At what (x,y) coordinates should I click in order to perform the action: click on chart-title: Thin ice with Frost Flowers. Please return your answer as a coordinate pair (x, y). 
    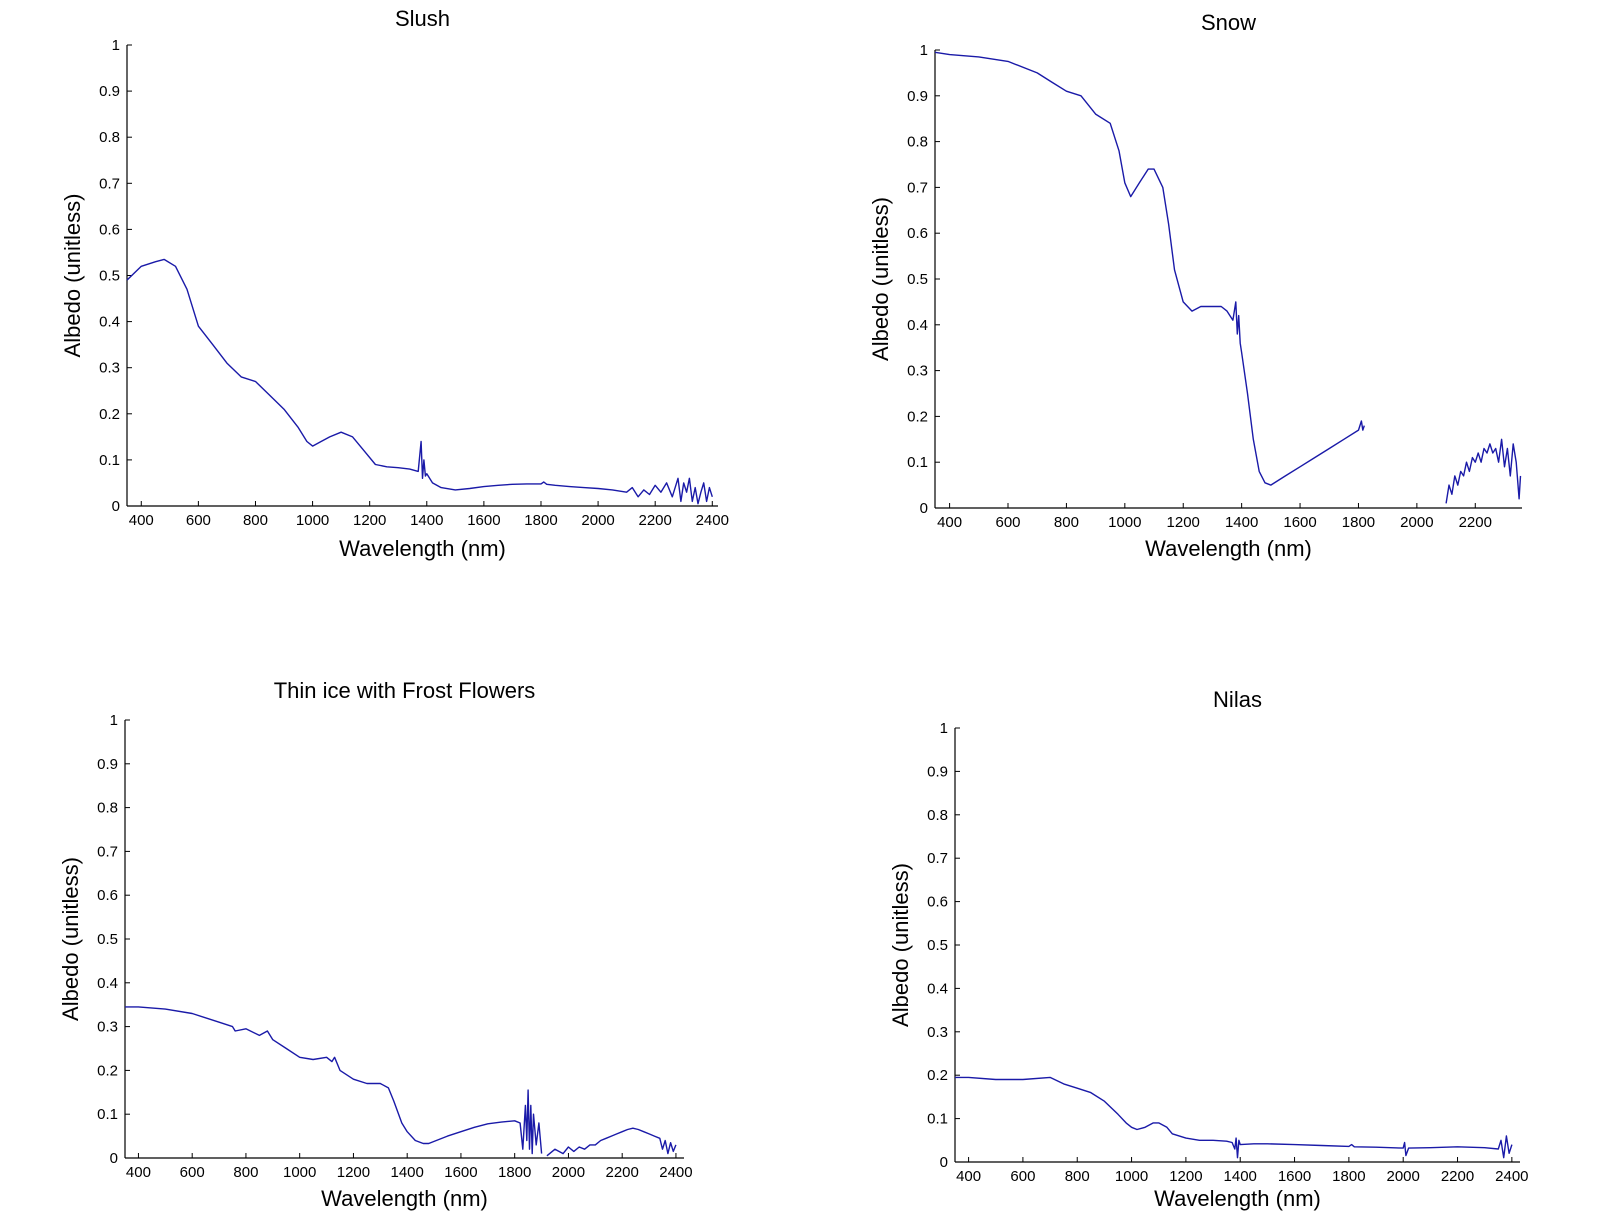
    Looking at the image, I should click on (405, 690).